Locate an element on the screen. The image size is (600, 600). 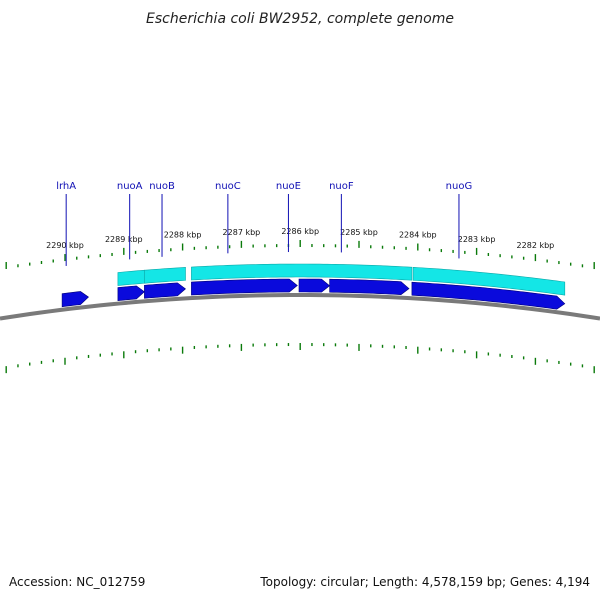
gene-label-nuoC: nuoC is located at coordinates (228, 186).